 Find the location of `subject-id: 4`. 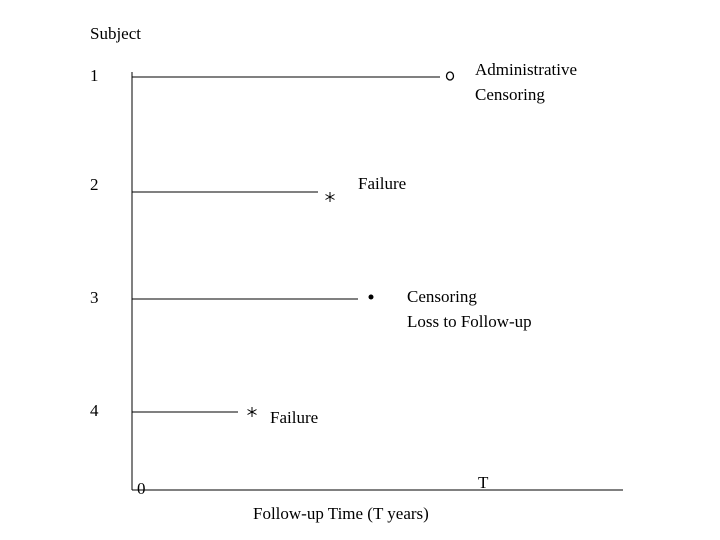

subject-id: 4 is located at coordinates (94, 410).